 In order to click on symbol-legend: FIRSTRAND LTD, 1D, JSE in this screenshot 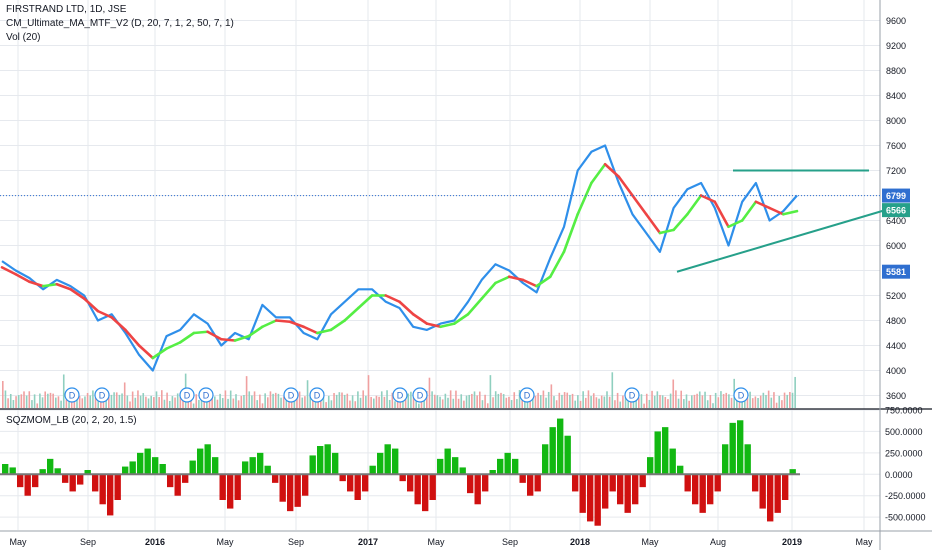, I will do `click(66, 9)`.